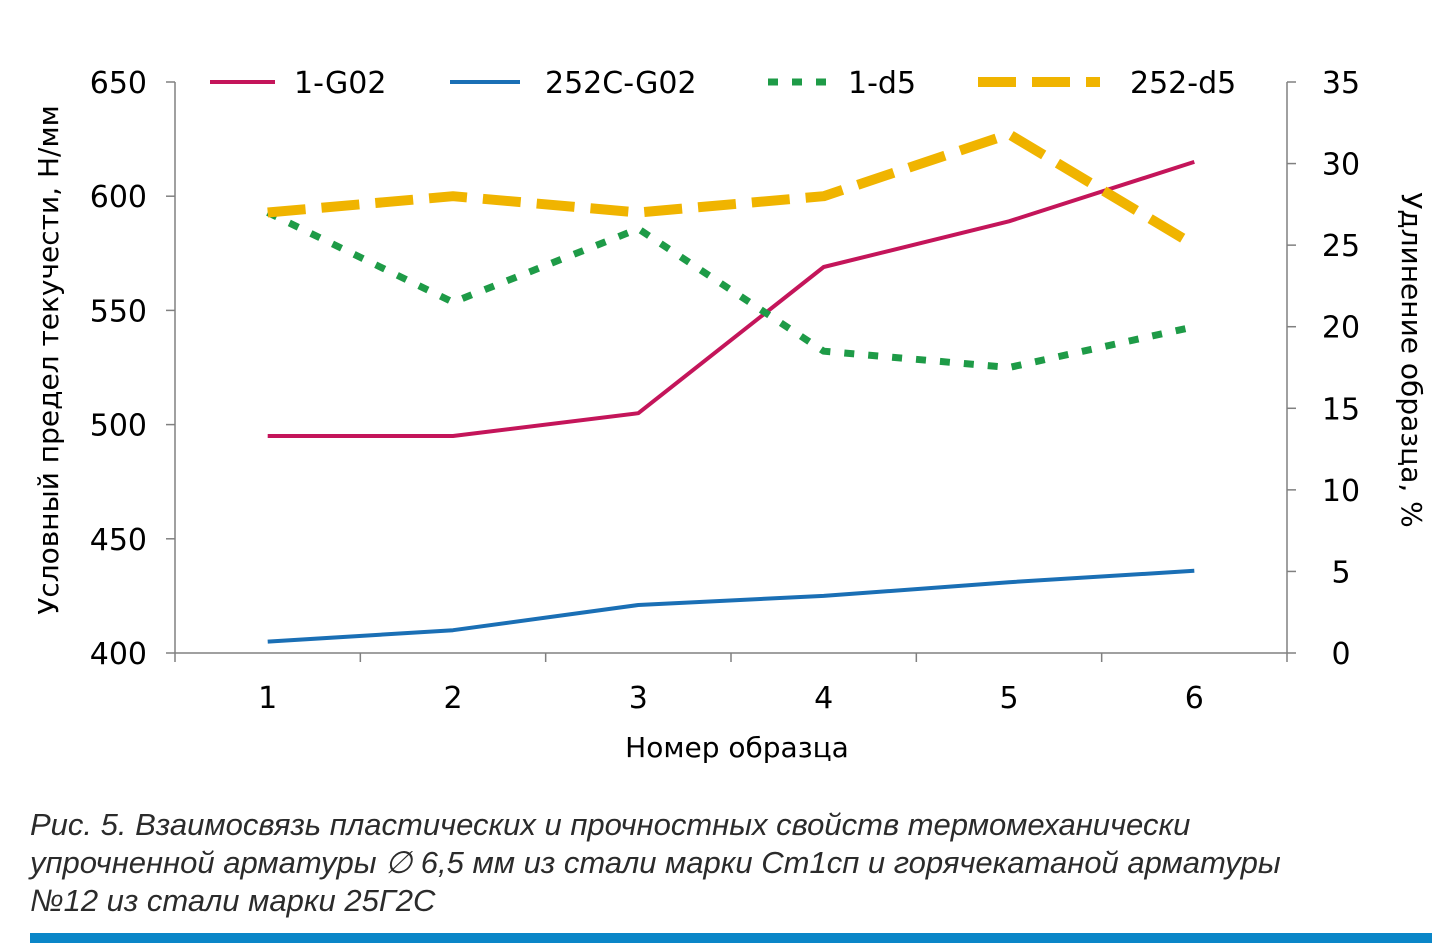 This screenshot has height=949, width=1442. I want to click on y-right-tick-label: 30, so click(1341, 165).